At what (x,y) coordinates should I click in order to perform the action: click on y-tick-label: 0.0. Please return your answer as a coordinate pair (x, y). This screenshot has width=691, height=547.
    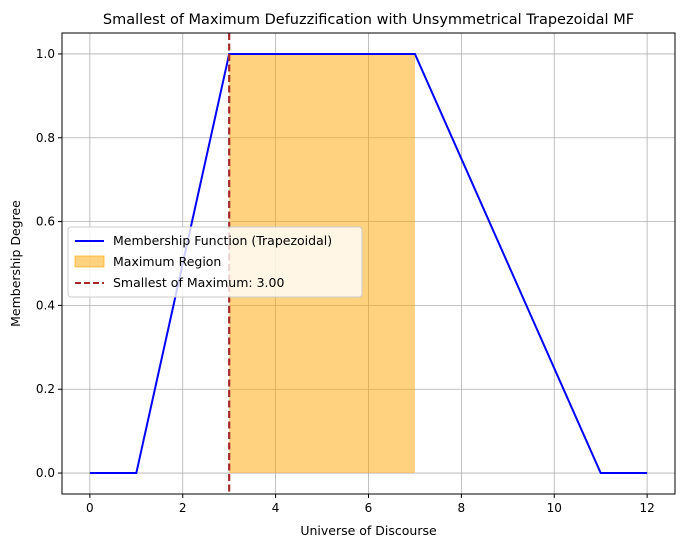
    Looking at the image, I should click on (45, 473).